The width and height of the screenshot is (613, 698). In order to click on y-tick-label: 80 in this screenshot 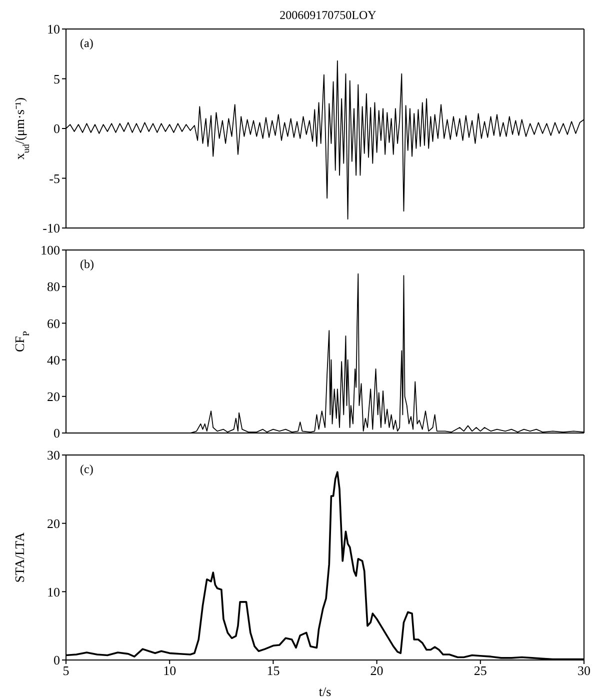, I will do `click(53, 286)`.